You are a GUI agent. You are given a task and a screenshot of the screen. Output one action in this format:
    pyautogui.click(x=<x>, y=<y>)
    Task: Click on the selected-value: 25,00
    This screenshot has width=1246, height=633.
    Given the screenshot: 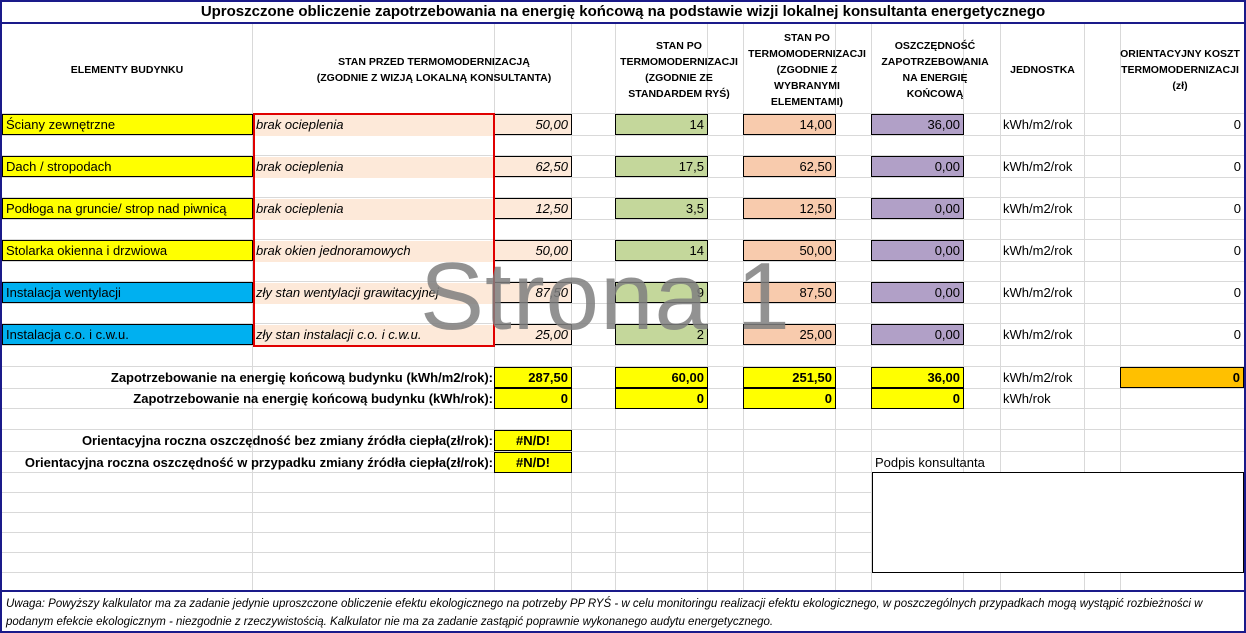 What is the action you would take?
    pyautogui.click(x=789, y=334)
    